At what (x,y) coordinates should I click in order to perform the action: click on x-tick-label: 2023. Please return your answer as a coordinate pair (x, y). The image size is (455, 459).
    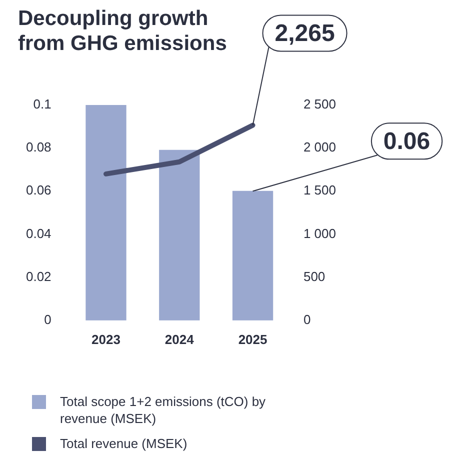
    Looking at the image, I should click on (106, 339).